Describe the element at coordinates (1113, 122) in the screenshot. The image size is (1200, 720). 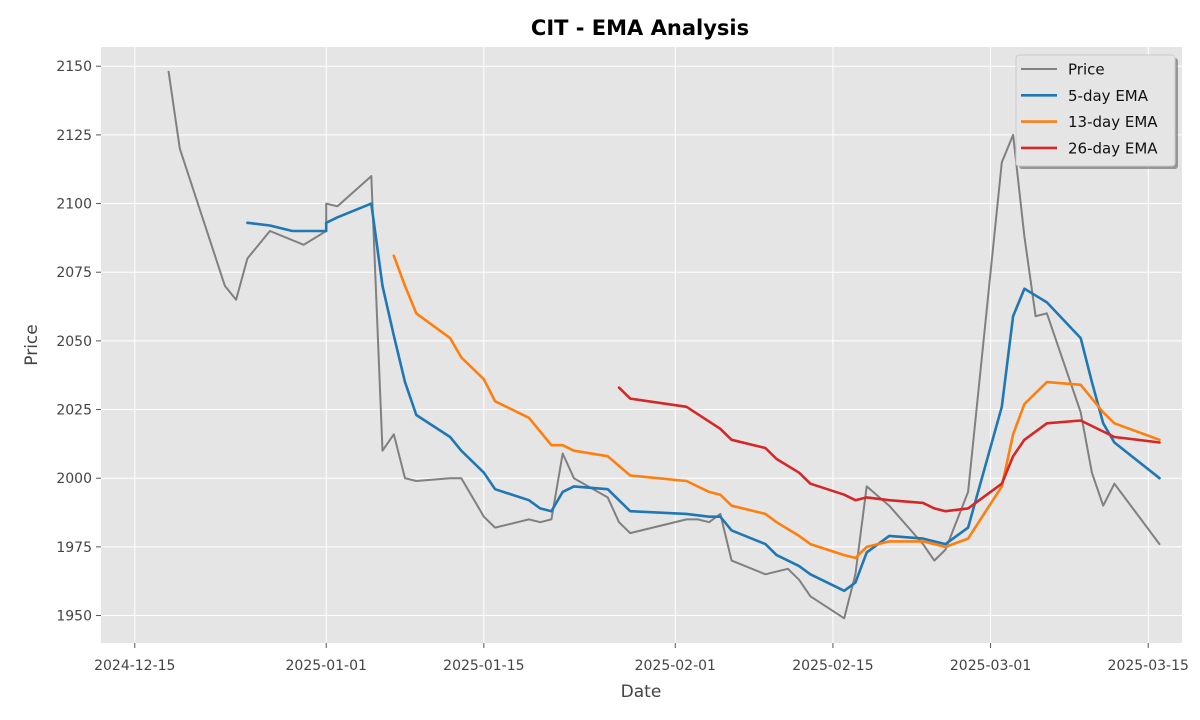
I see `legend-label-13-day-ema: 13-day EMA` at that location.